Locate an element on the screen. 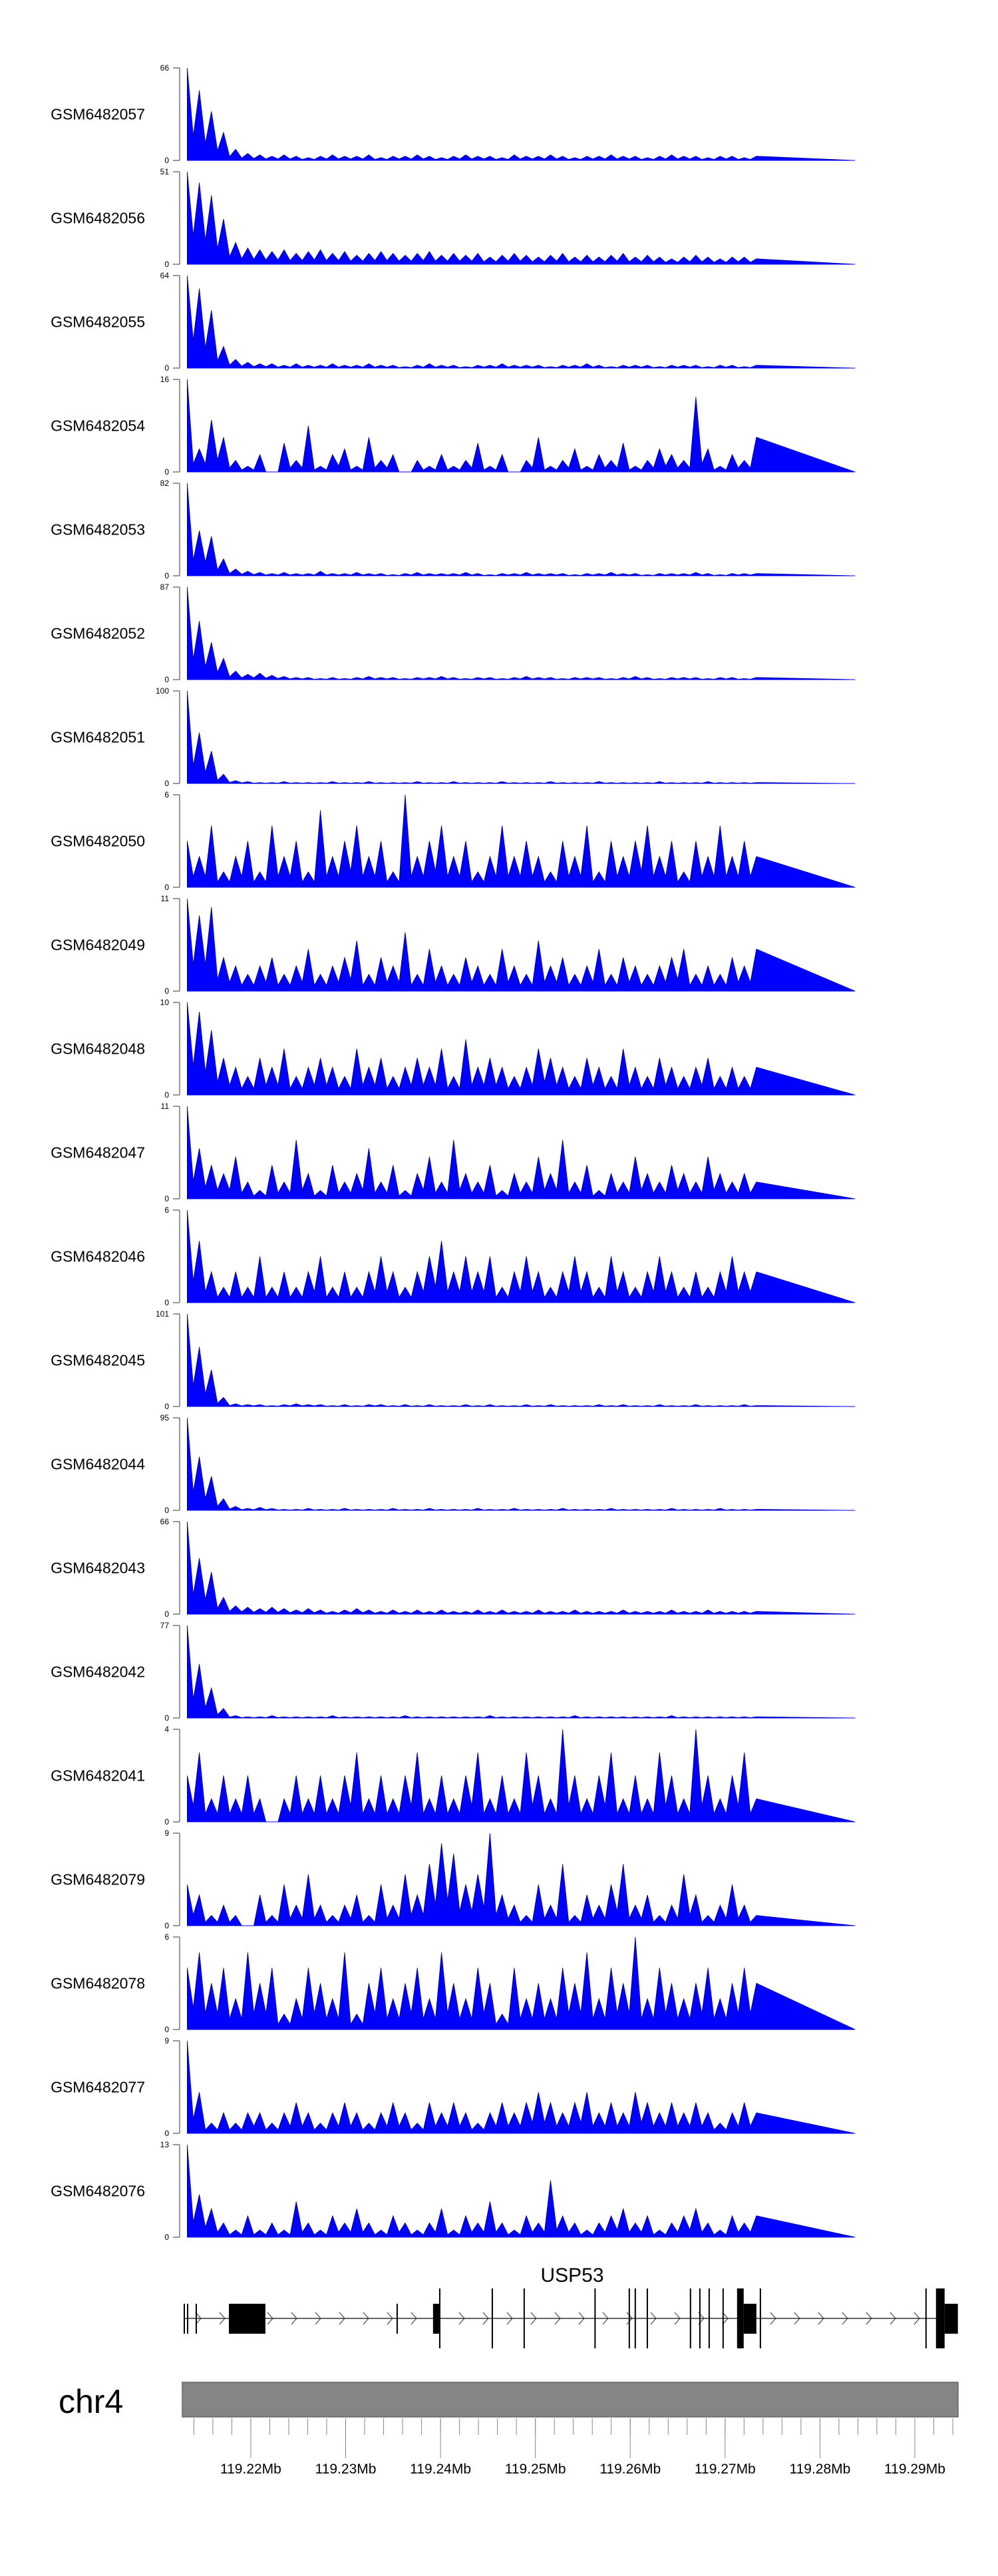  chromosome-label: chr4 is located at coordinates (91, 2401).